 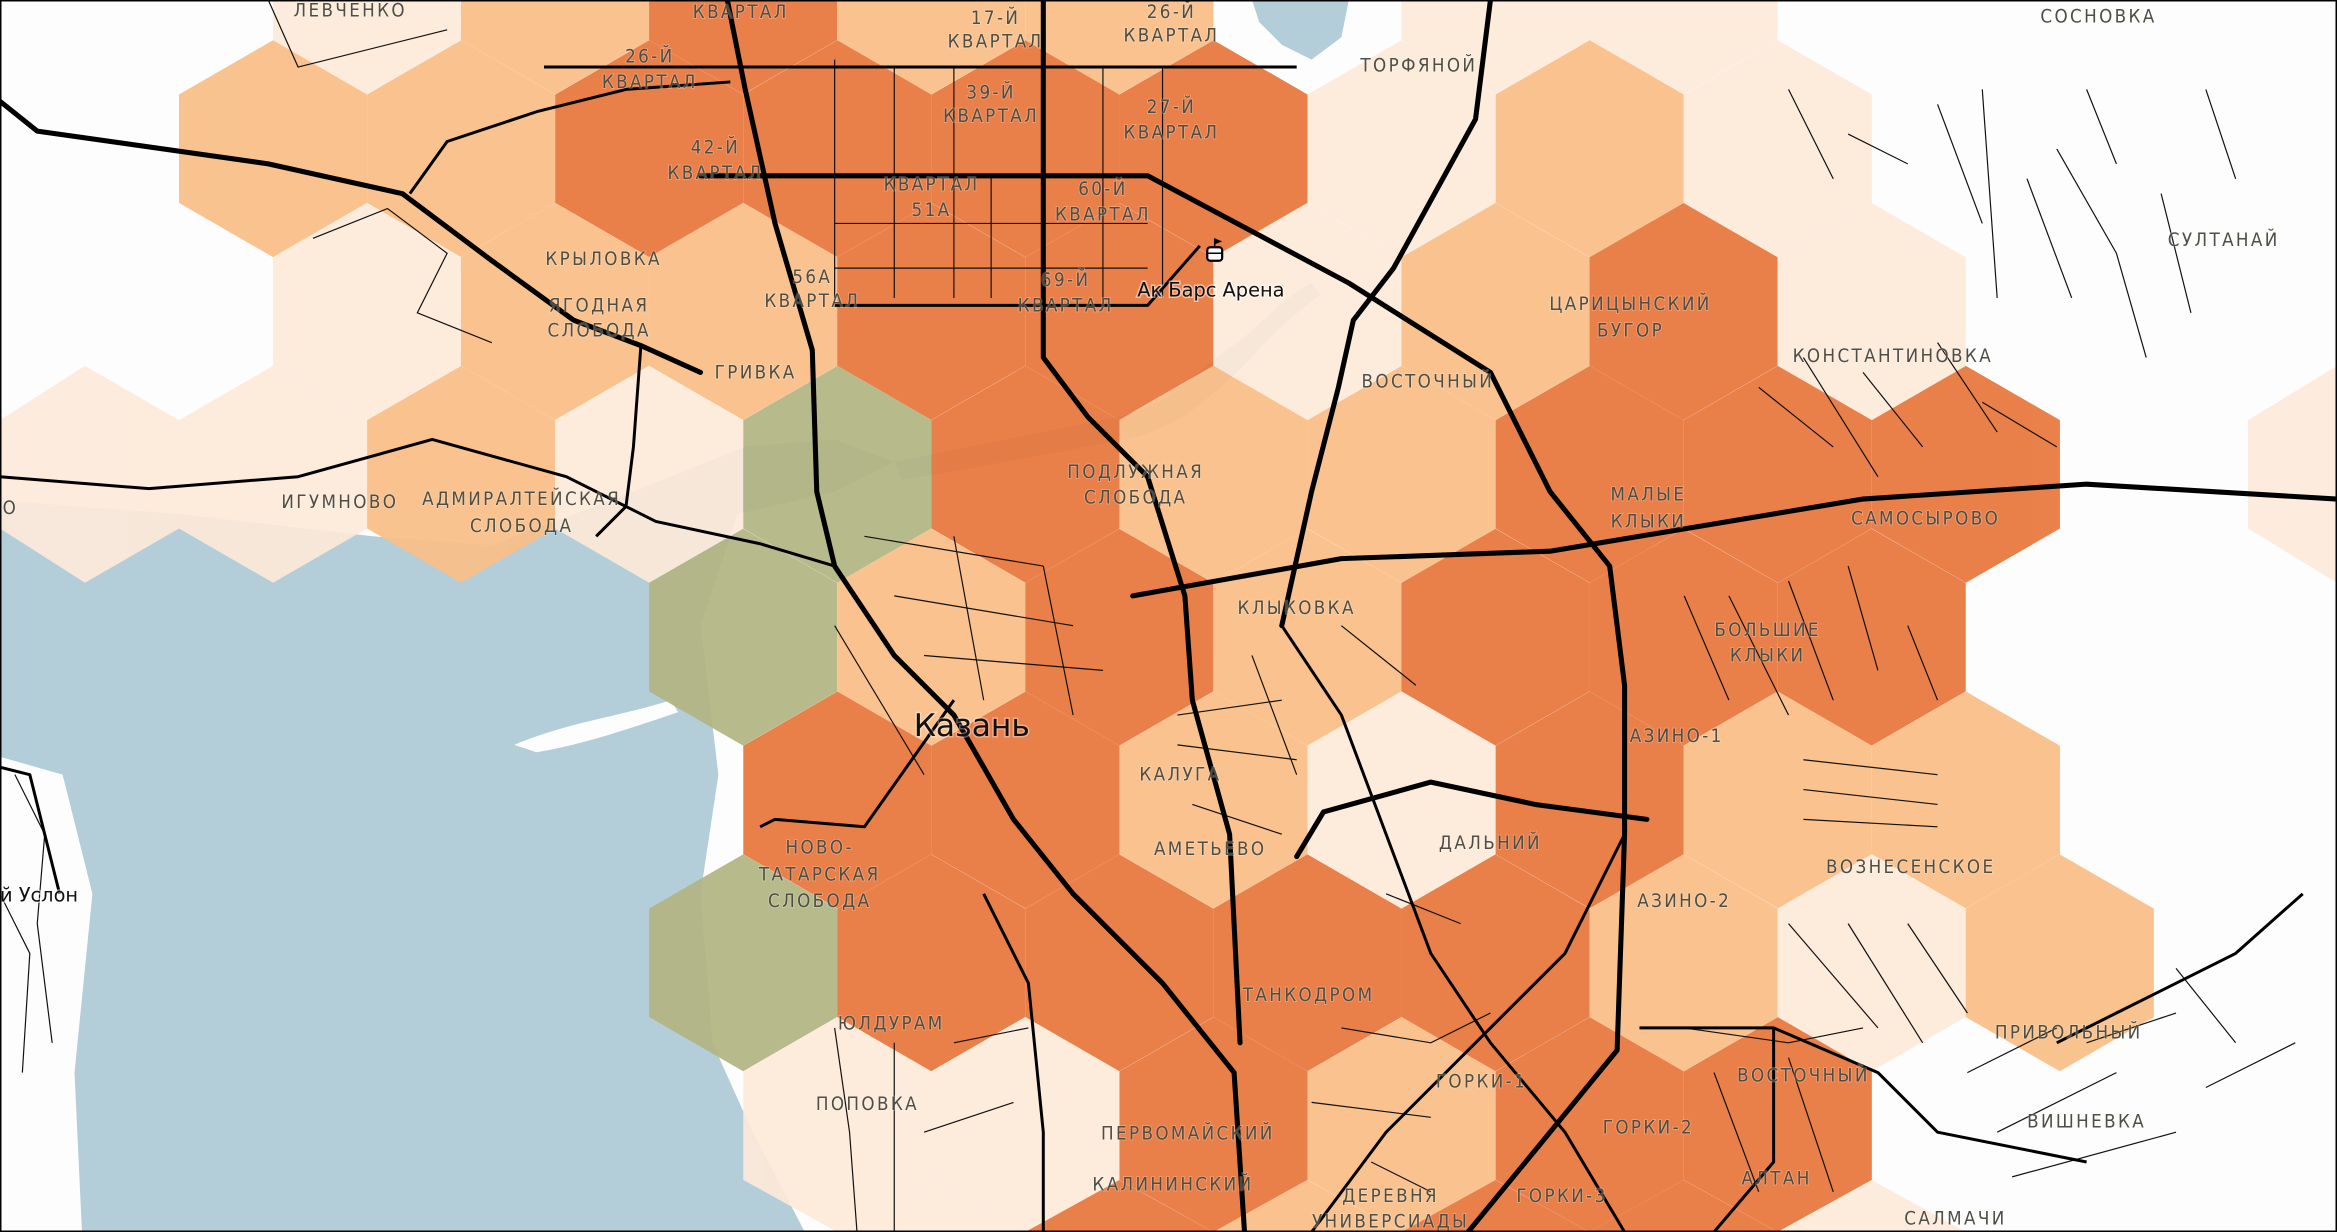 I want to click on label-kvartal: КВАРТАЛ, so click(x=741, y=12).